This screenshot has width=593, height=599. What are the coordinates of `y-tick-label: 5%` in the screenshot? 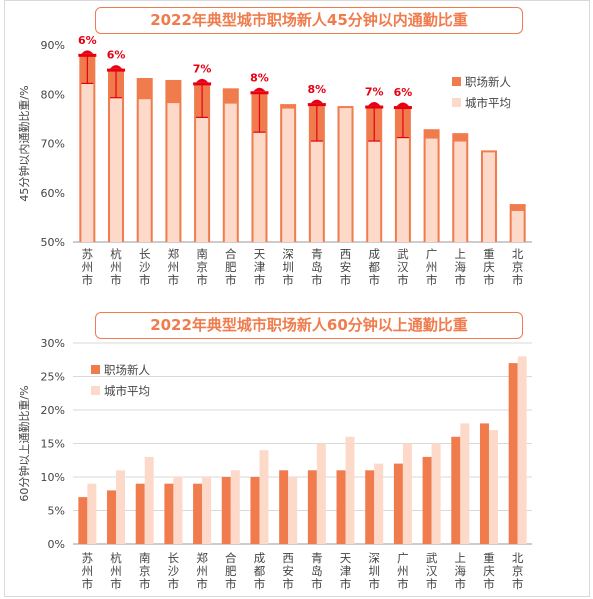 It's located at (56, 511).